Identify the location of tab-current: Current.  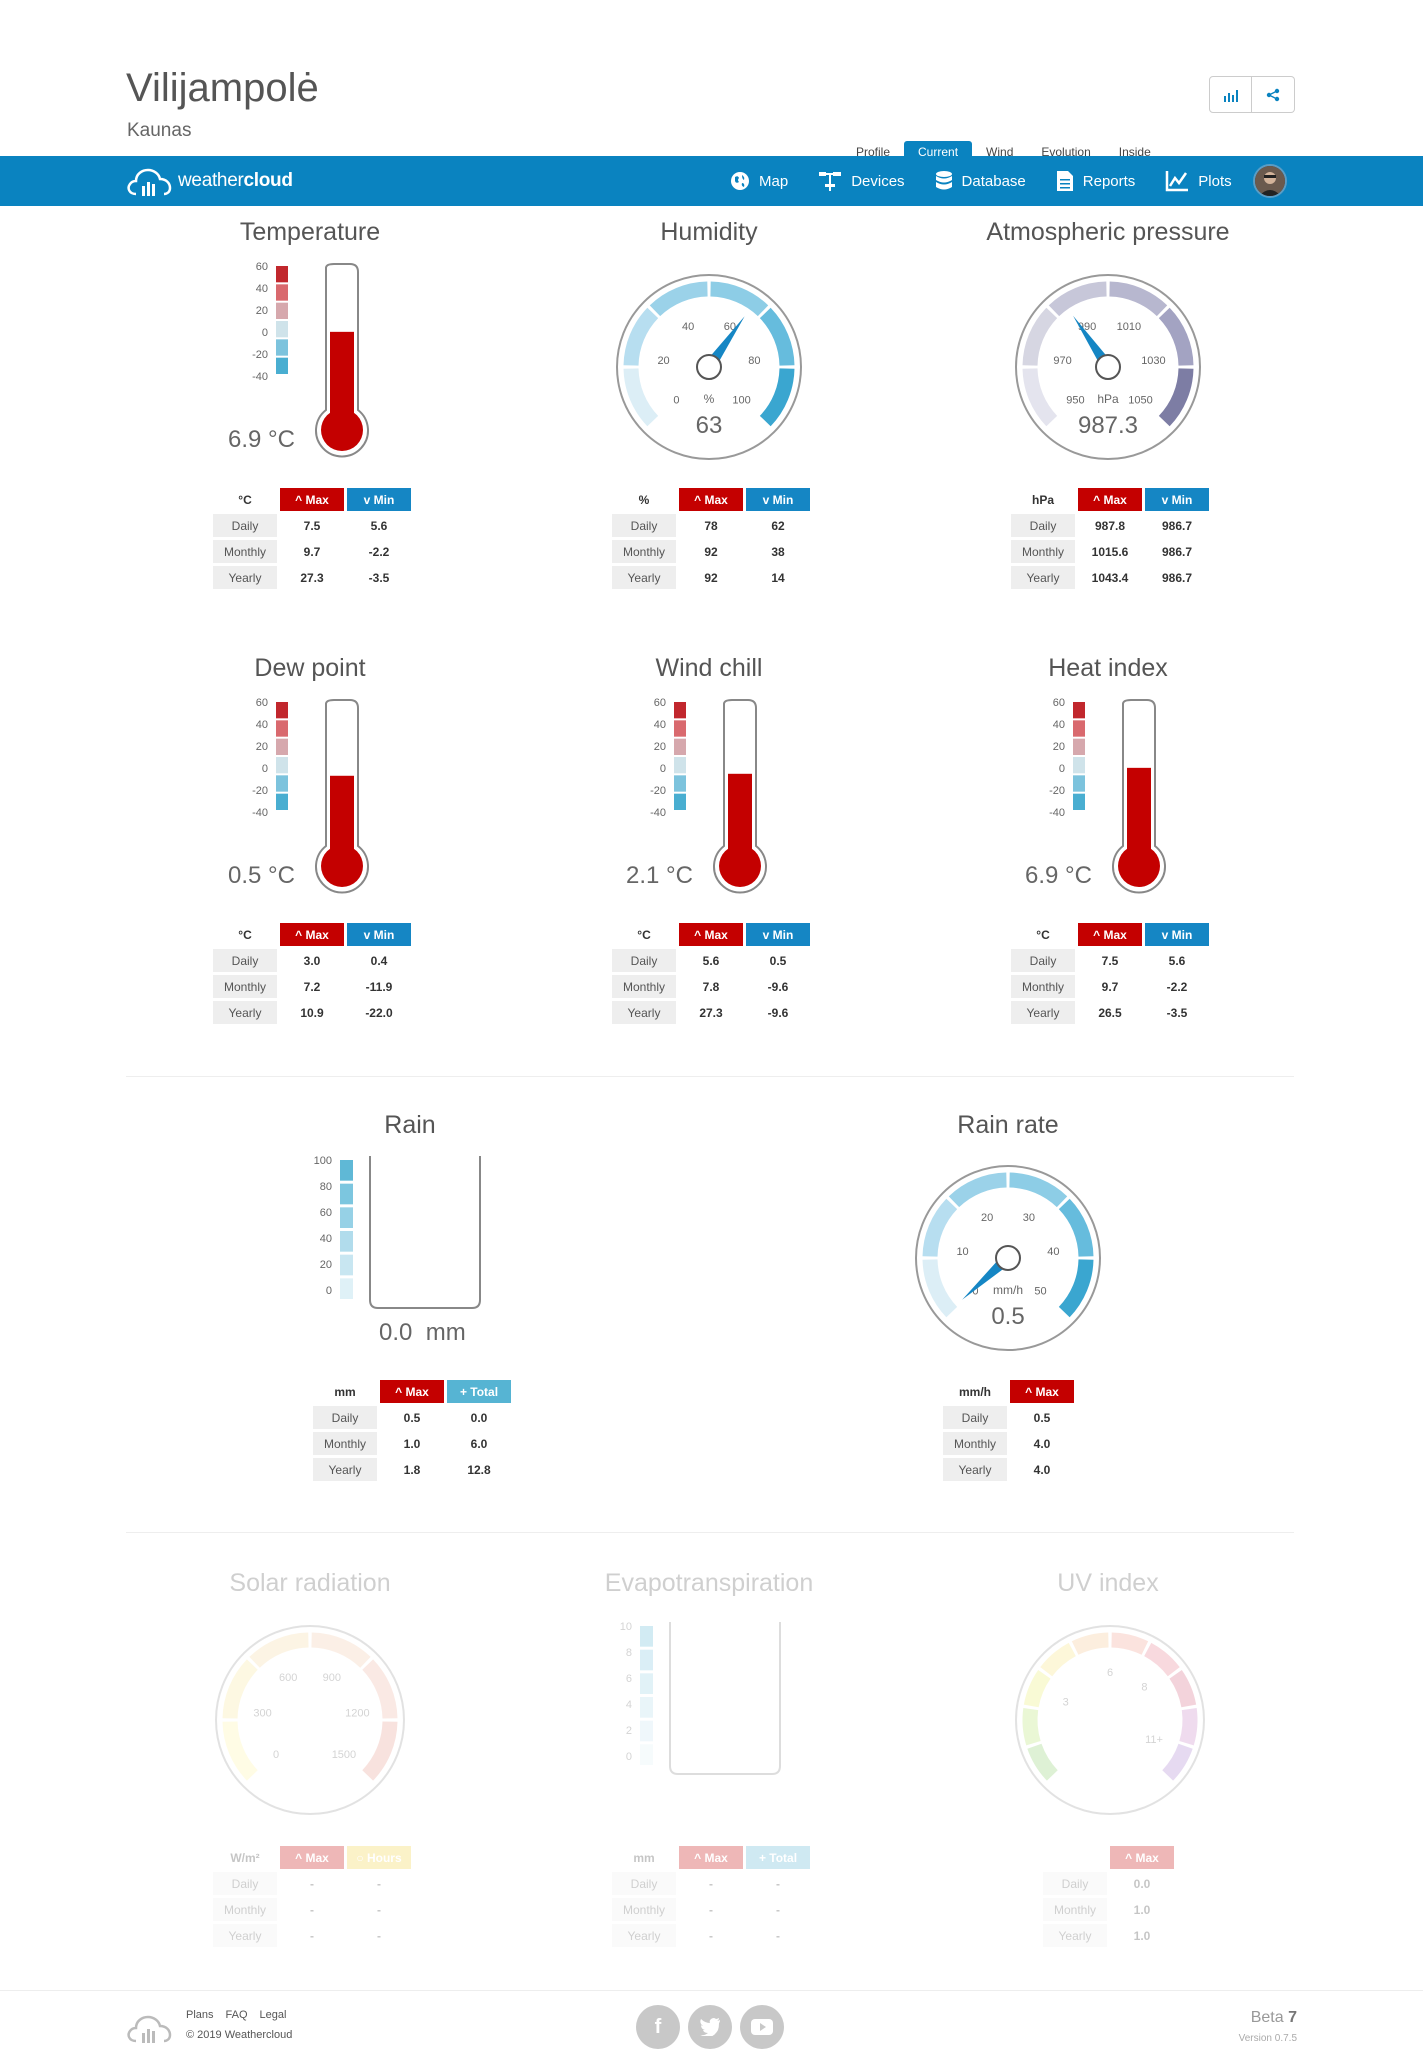
(938, 148).